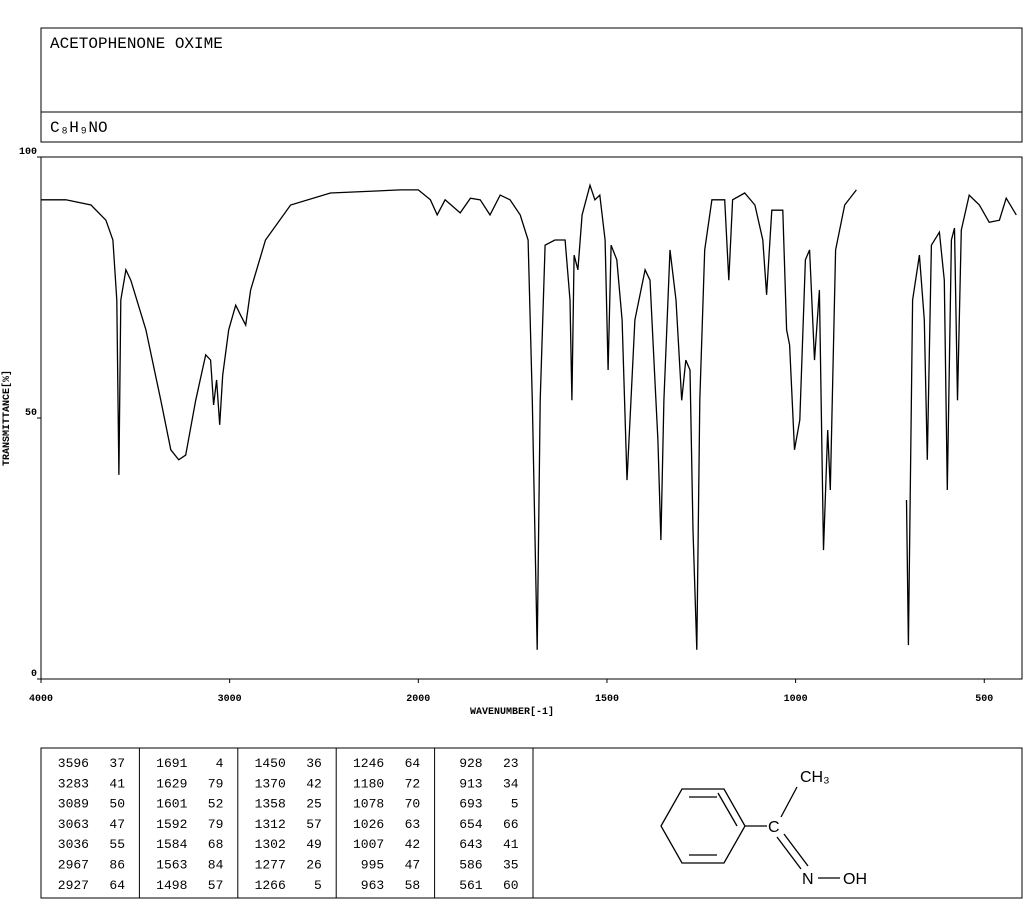  Describe the element at coordinates (34, 674) in the screenshot. I see `y-tick-label: 0` at that location.